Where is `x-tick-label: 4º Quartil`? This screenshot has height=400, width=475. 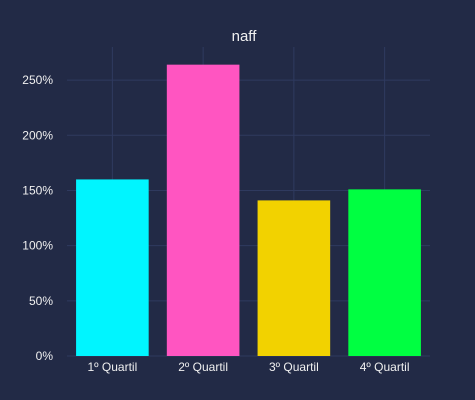
x-tick-label: 4º Quartil is located at coordinates (385, 367).